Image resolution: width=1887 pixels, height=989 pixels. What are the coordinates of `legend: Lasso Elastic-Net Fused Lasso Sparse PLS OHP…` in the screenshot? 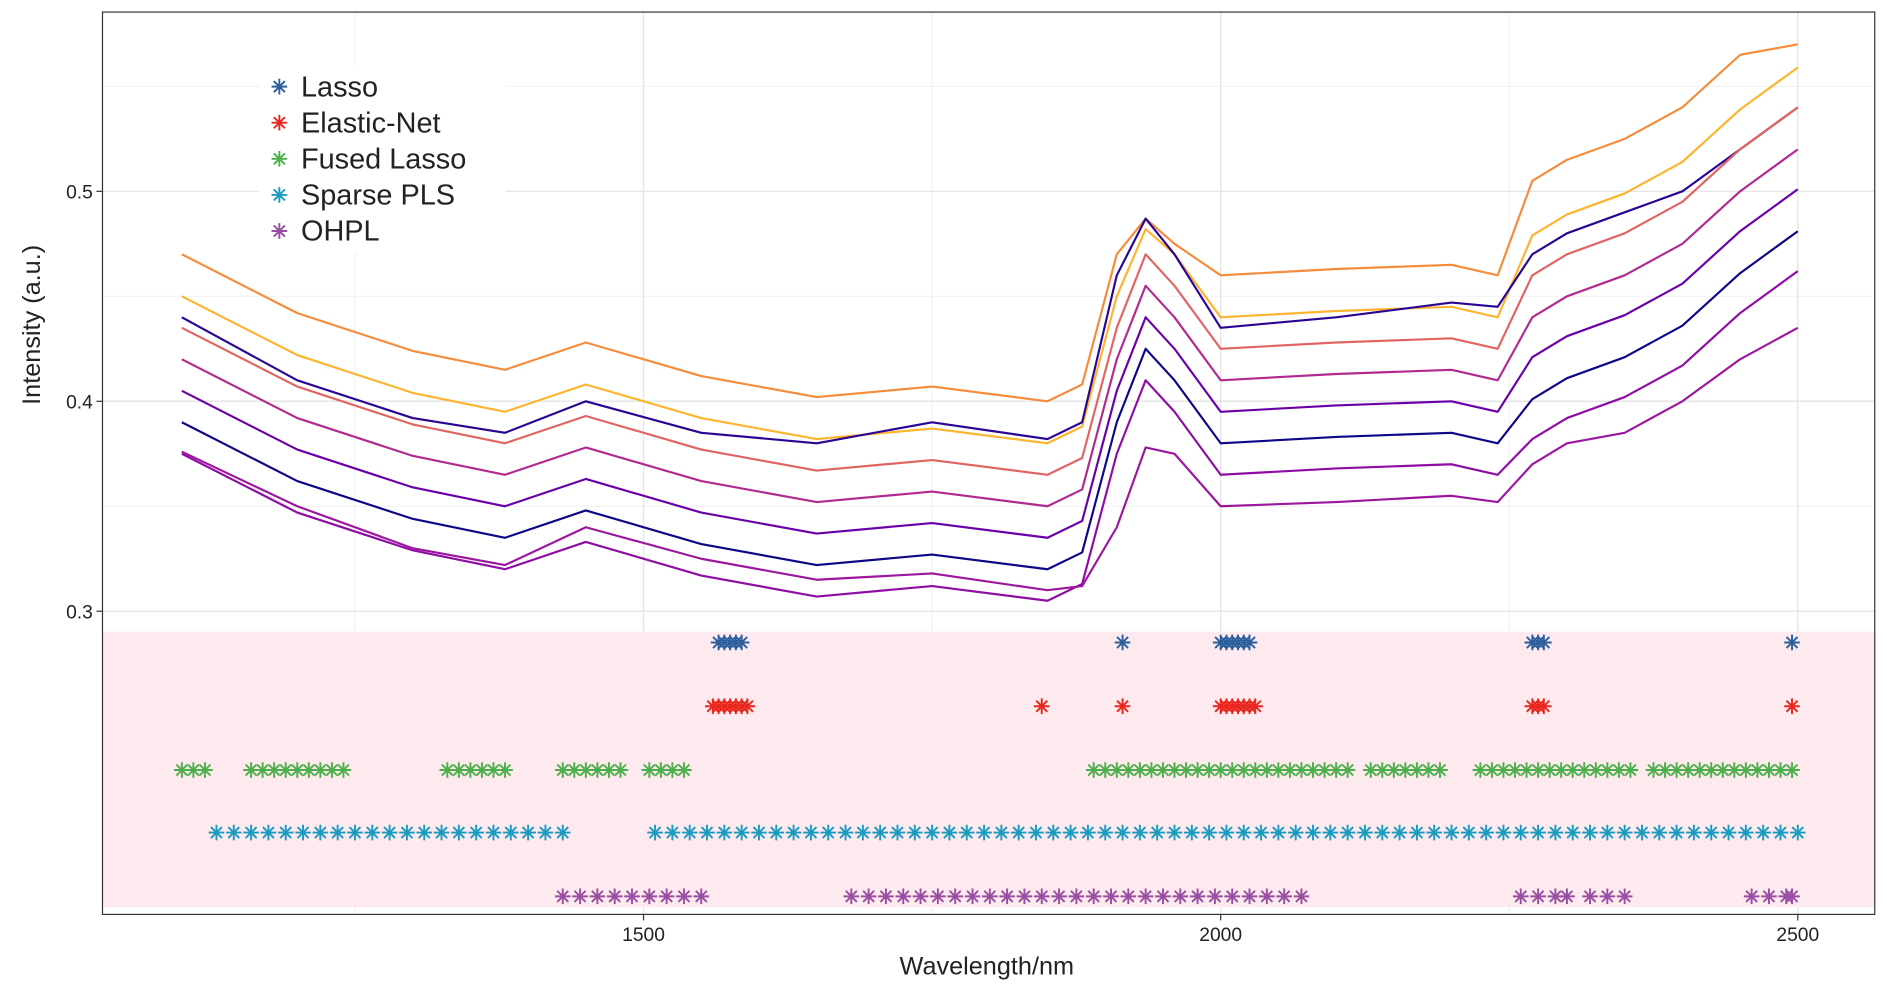 It's located at (382, 159).